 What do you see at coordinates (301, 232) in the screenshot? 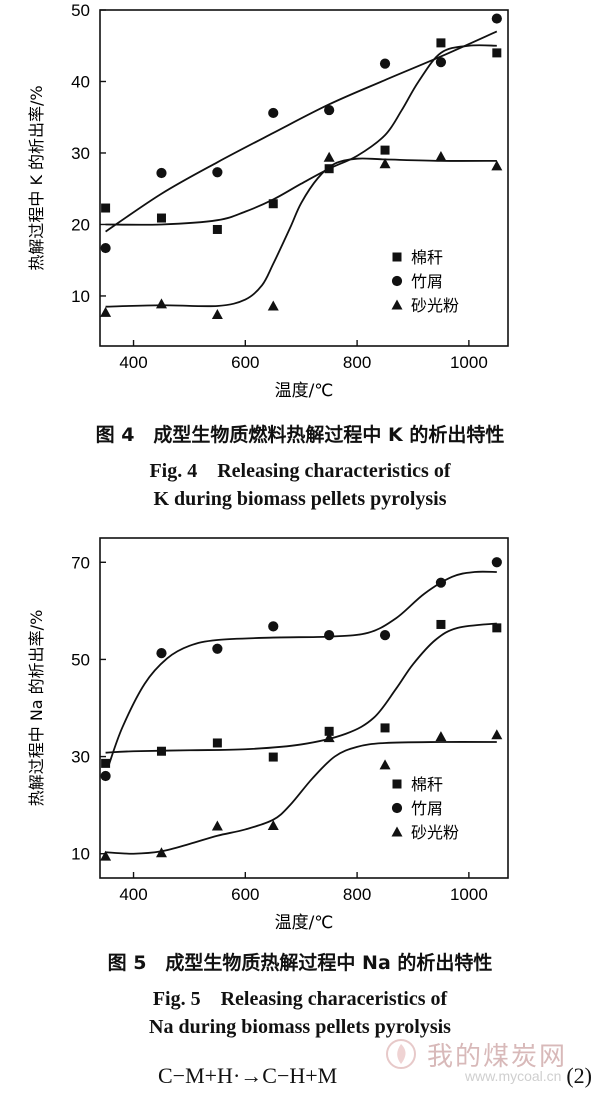
I see `k-chart-series-triangle-fit-line` at bounding box center [301, 232].